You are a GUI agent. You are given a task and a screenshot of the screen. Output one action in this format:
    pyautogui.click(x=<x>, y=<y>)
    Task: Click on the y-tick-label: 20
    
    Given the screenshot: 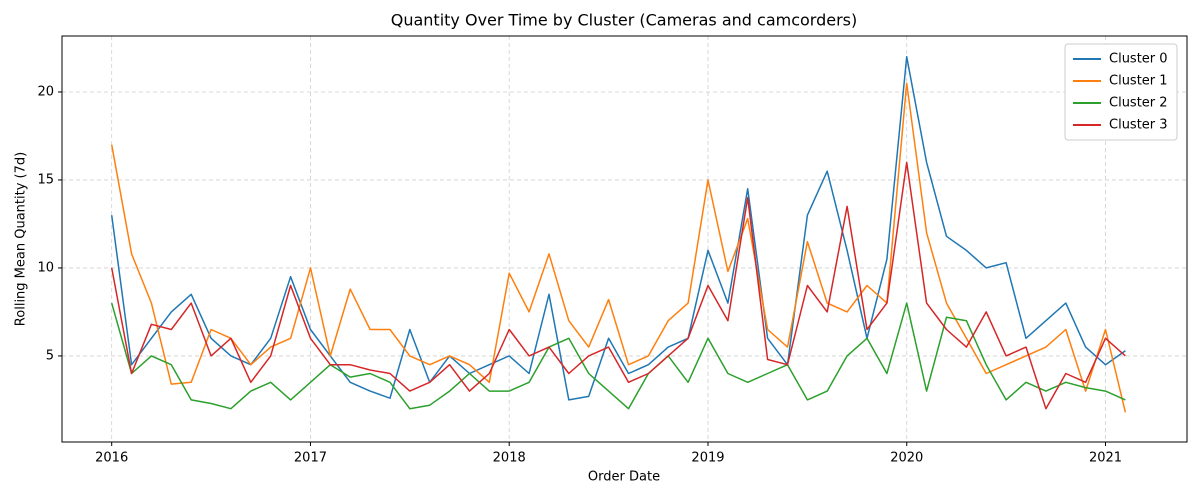 What is the action you would take?
    pyautogui.click(x=45, y=91)
    